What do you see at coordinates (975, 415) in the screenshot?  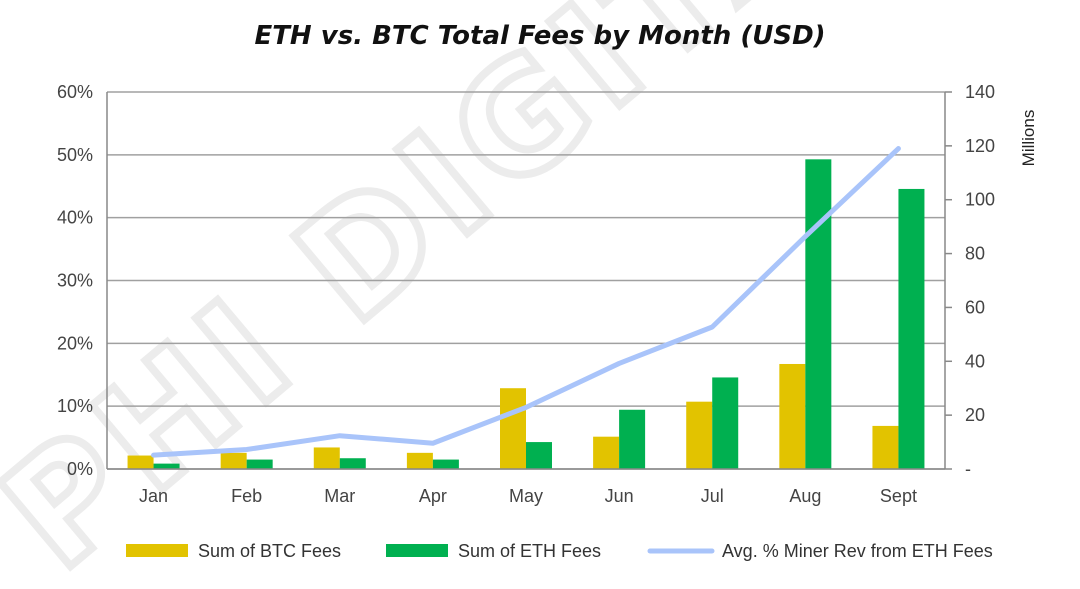 I see `y-right-tick-label: 20` at bounding box center [975, 415].